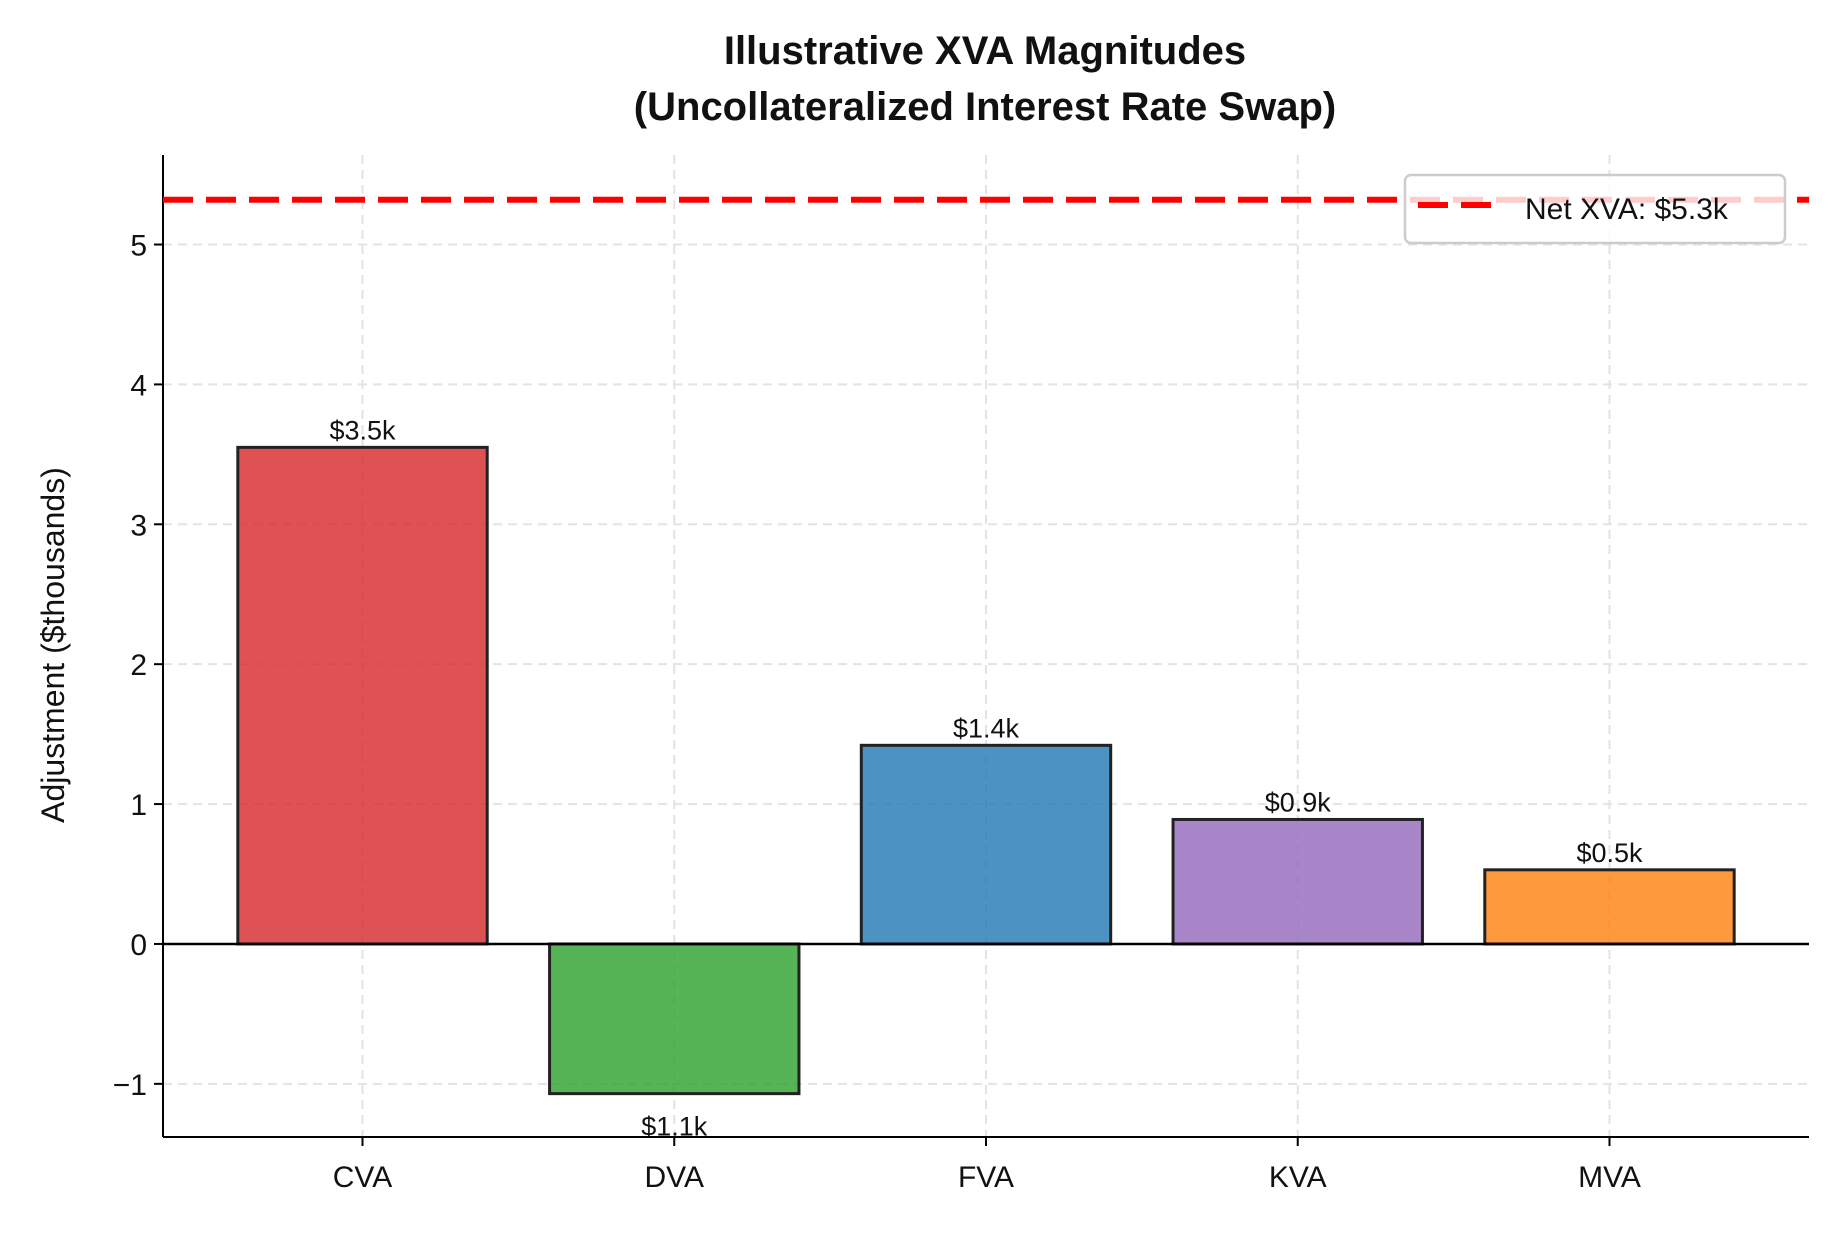 Image resolution: width=1834 pixels, height=1239 pixels. Describe the element at coordinates (986, 844) in the screenshot. I see `bar-fva` at that location.